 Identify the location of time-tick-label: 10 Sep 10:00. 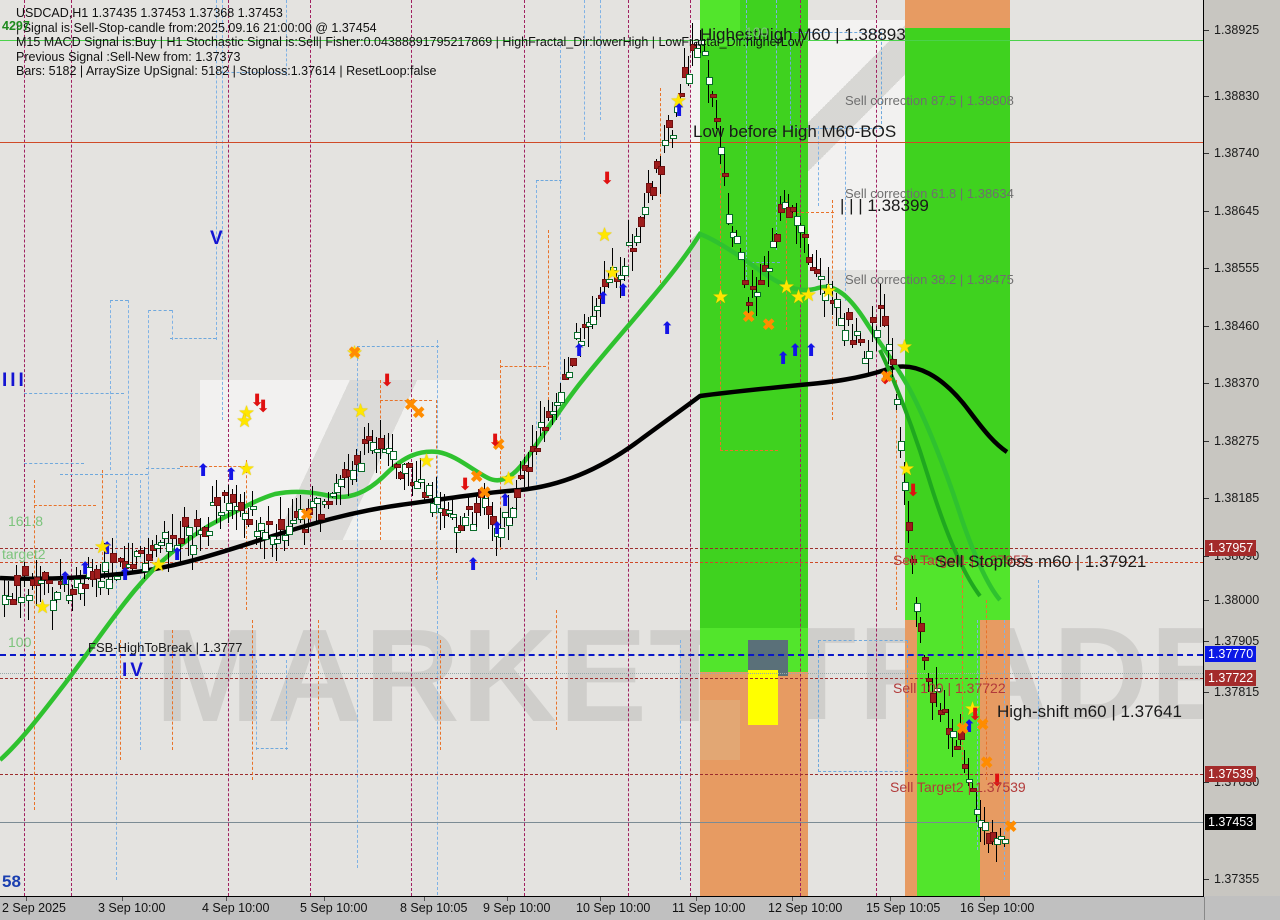
(613, 908).